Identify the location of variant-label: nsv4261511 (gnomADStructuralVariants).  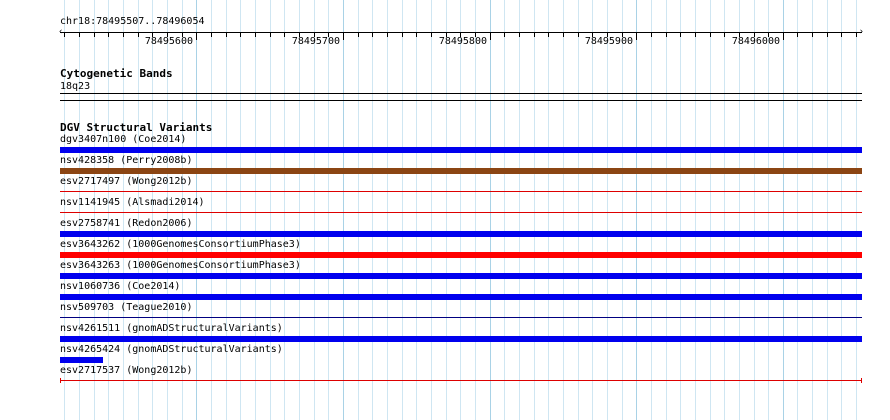
(171, 328).